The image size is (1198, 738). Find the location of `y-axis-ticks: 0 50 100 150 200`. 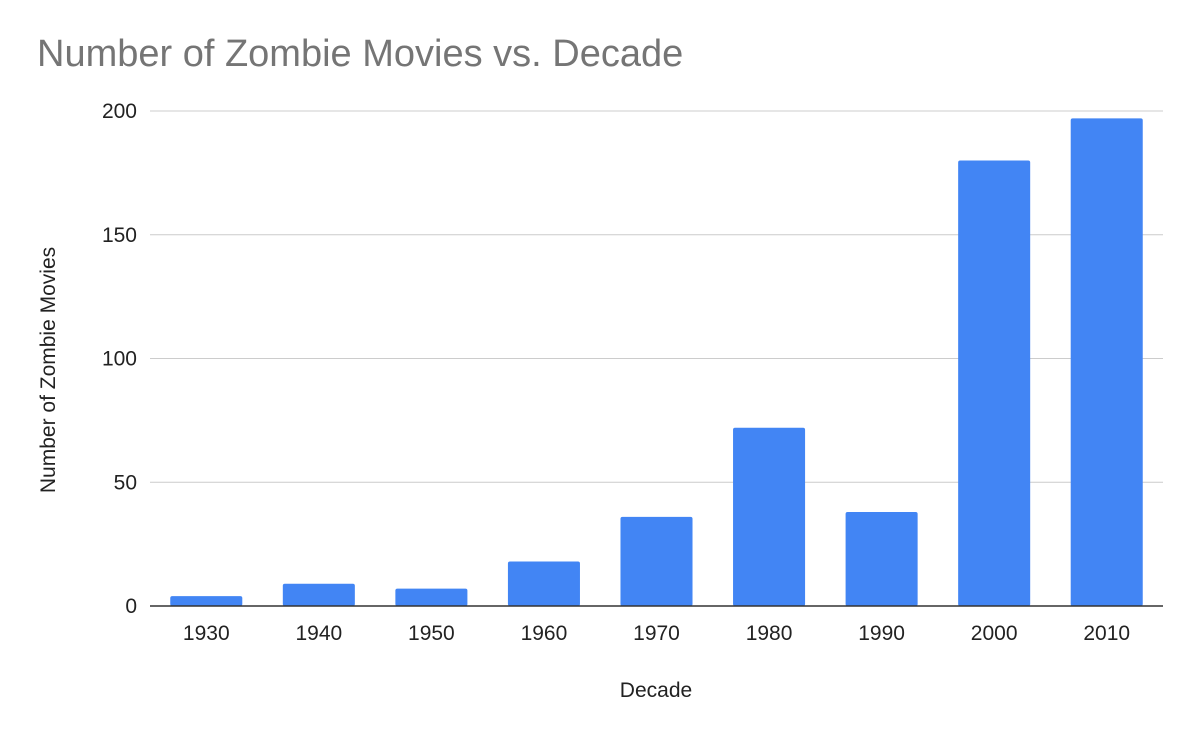

y-axis-ticks: 0 50 100 150 200 is located at coordinates (119, 359).